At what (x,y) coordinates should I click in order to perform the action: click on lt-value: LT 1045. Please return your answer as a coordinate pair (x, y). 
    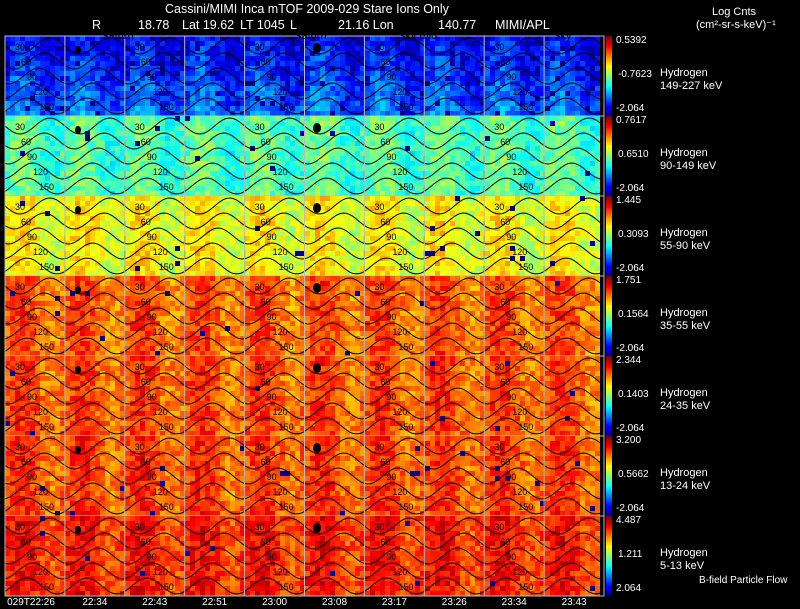
    Looking at the image, I should click on (262, 25).